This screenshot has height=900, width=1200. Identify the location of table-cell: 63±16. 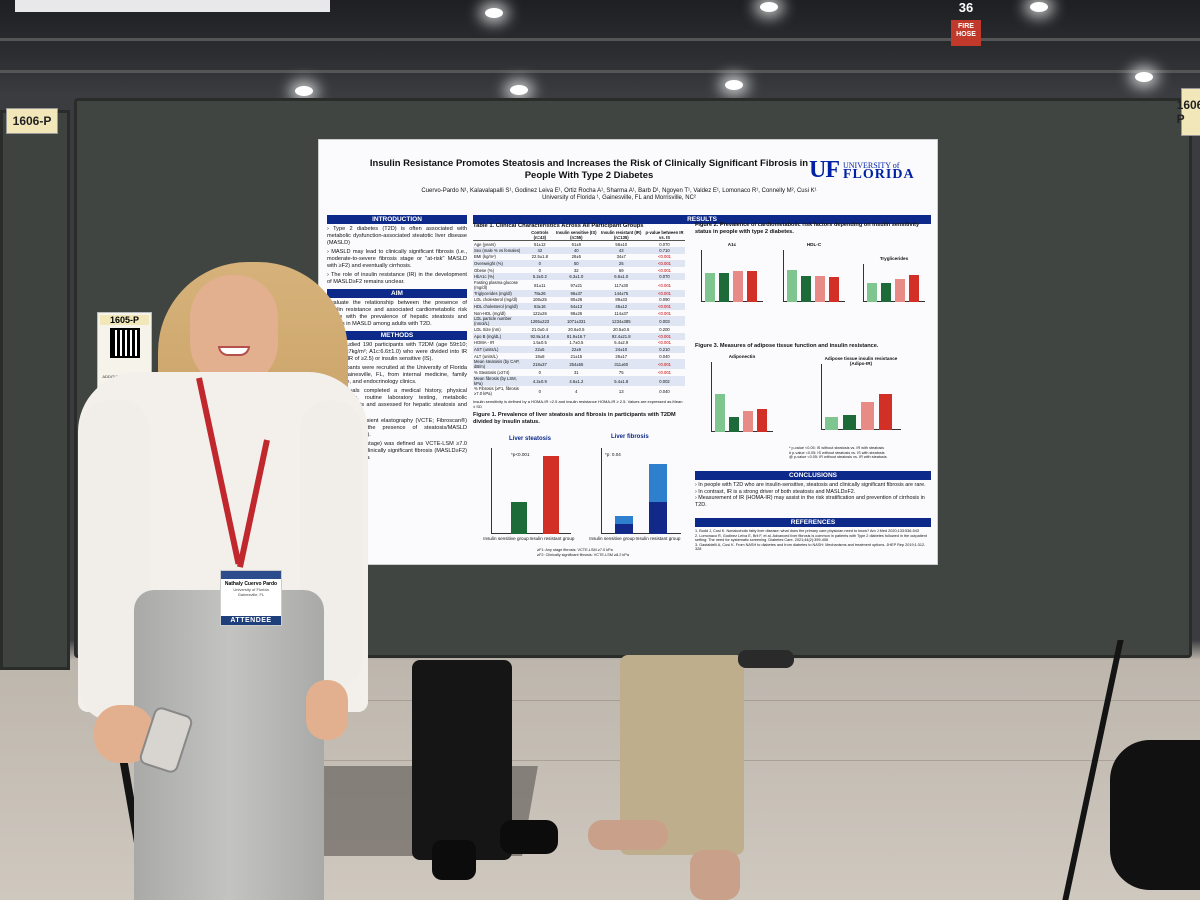
(540, 306).